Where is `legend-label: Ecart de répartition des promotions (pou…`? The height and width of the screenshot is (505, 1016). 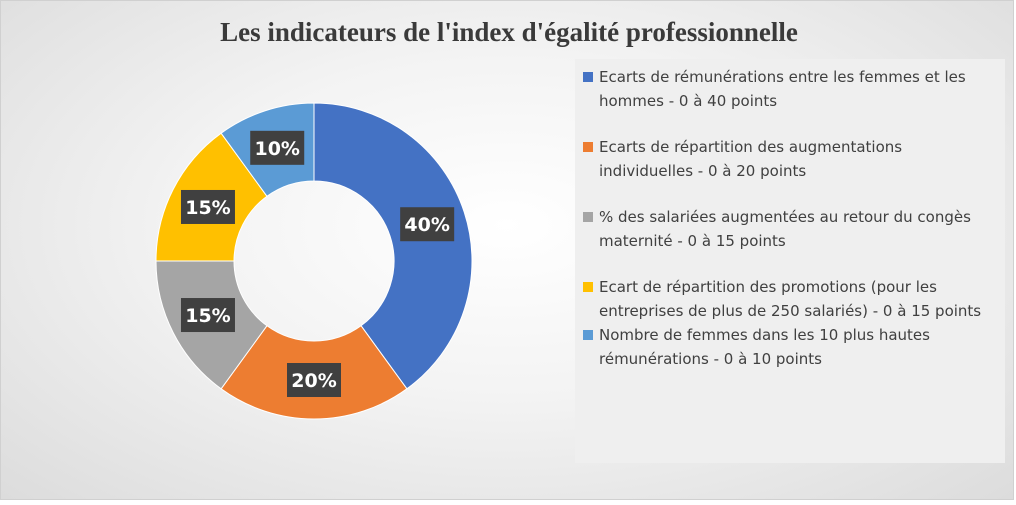 legend-label: Ecart de répartition des promotions (pou… is located at coordinates (790, 299).